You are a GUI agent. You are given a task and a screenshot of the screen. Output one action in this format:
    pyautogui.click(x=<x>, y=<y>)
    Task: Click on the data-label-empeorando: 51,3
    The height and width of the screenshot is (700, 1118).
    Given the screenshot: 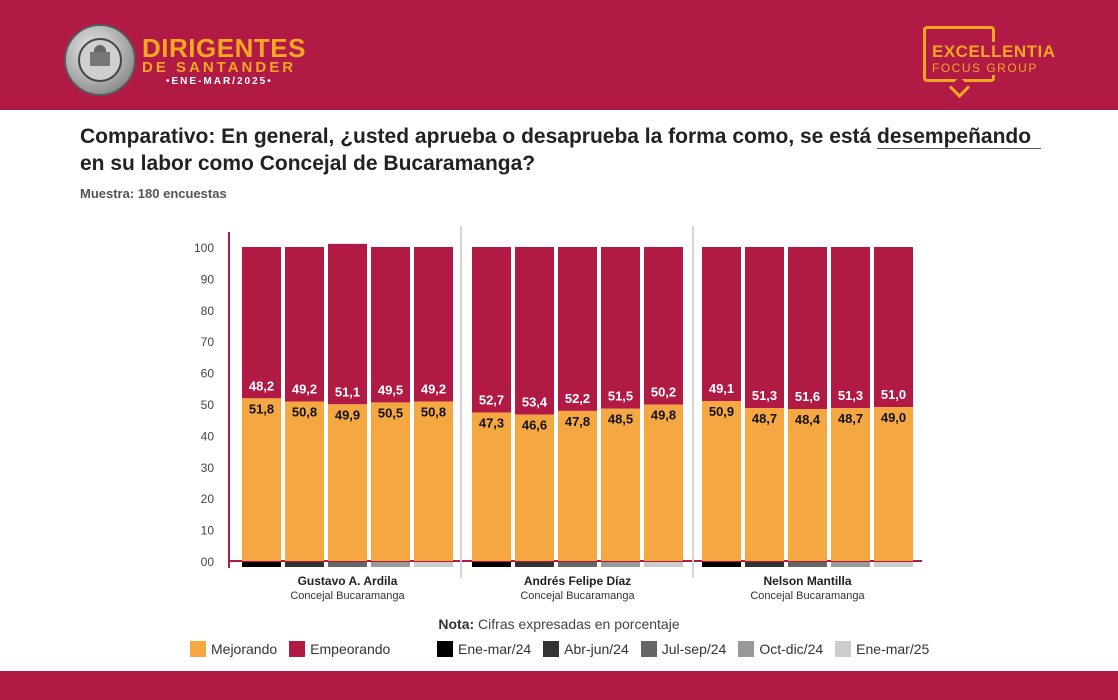 What is the action you would take?
    pyautogui.click(x=764, y=395)
    